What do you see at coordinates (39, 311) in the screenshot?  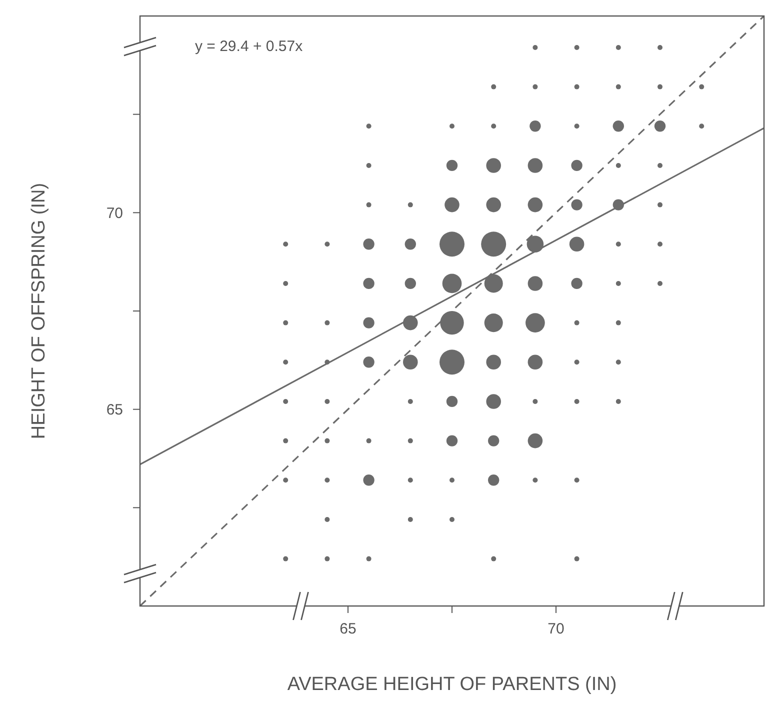 I see `y-axis-title: HEIGHT OF OFFSPRING (IN)` at bounding box center [39, 311].